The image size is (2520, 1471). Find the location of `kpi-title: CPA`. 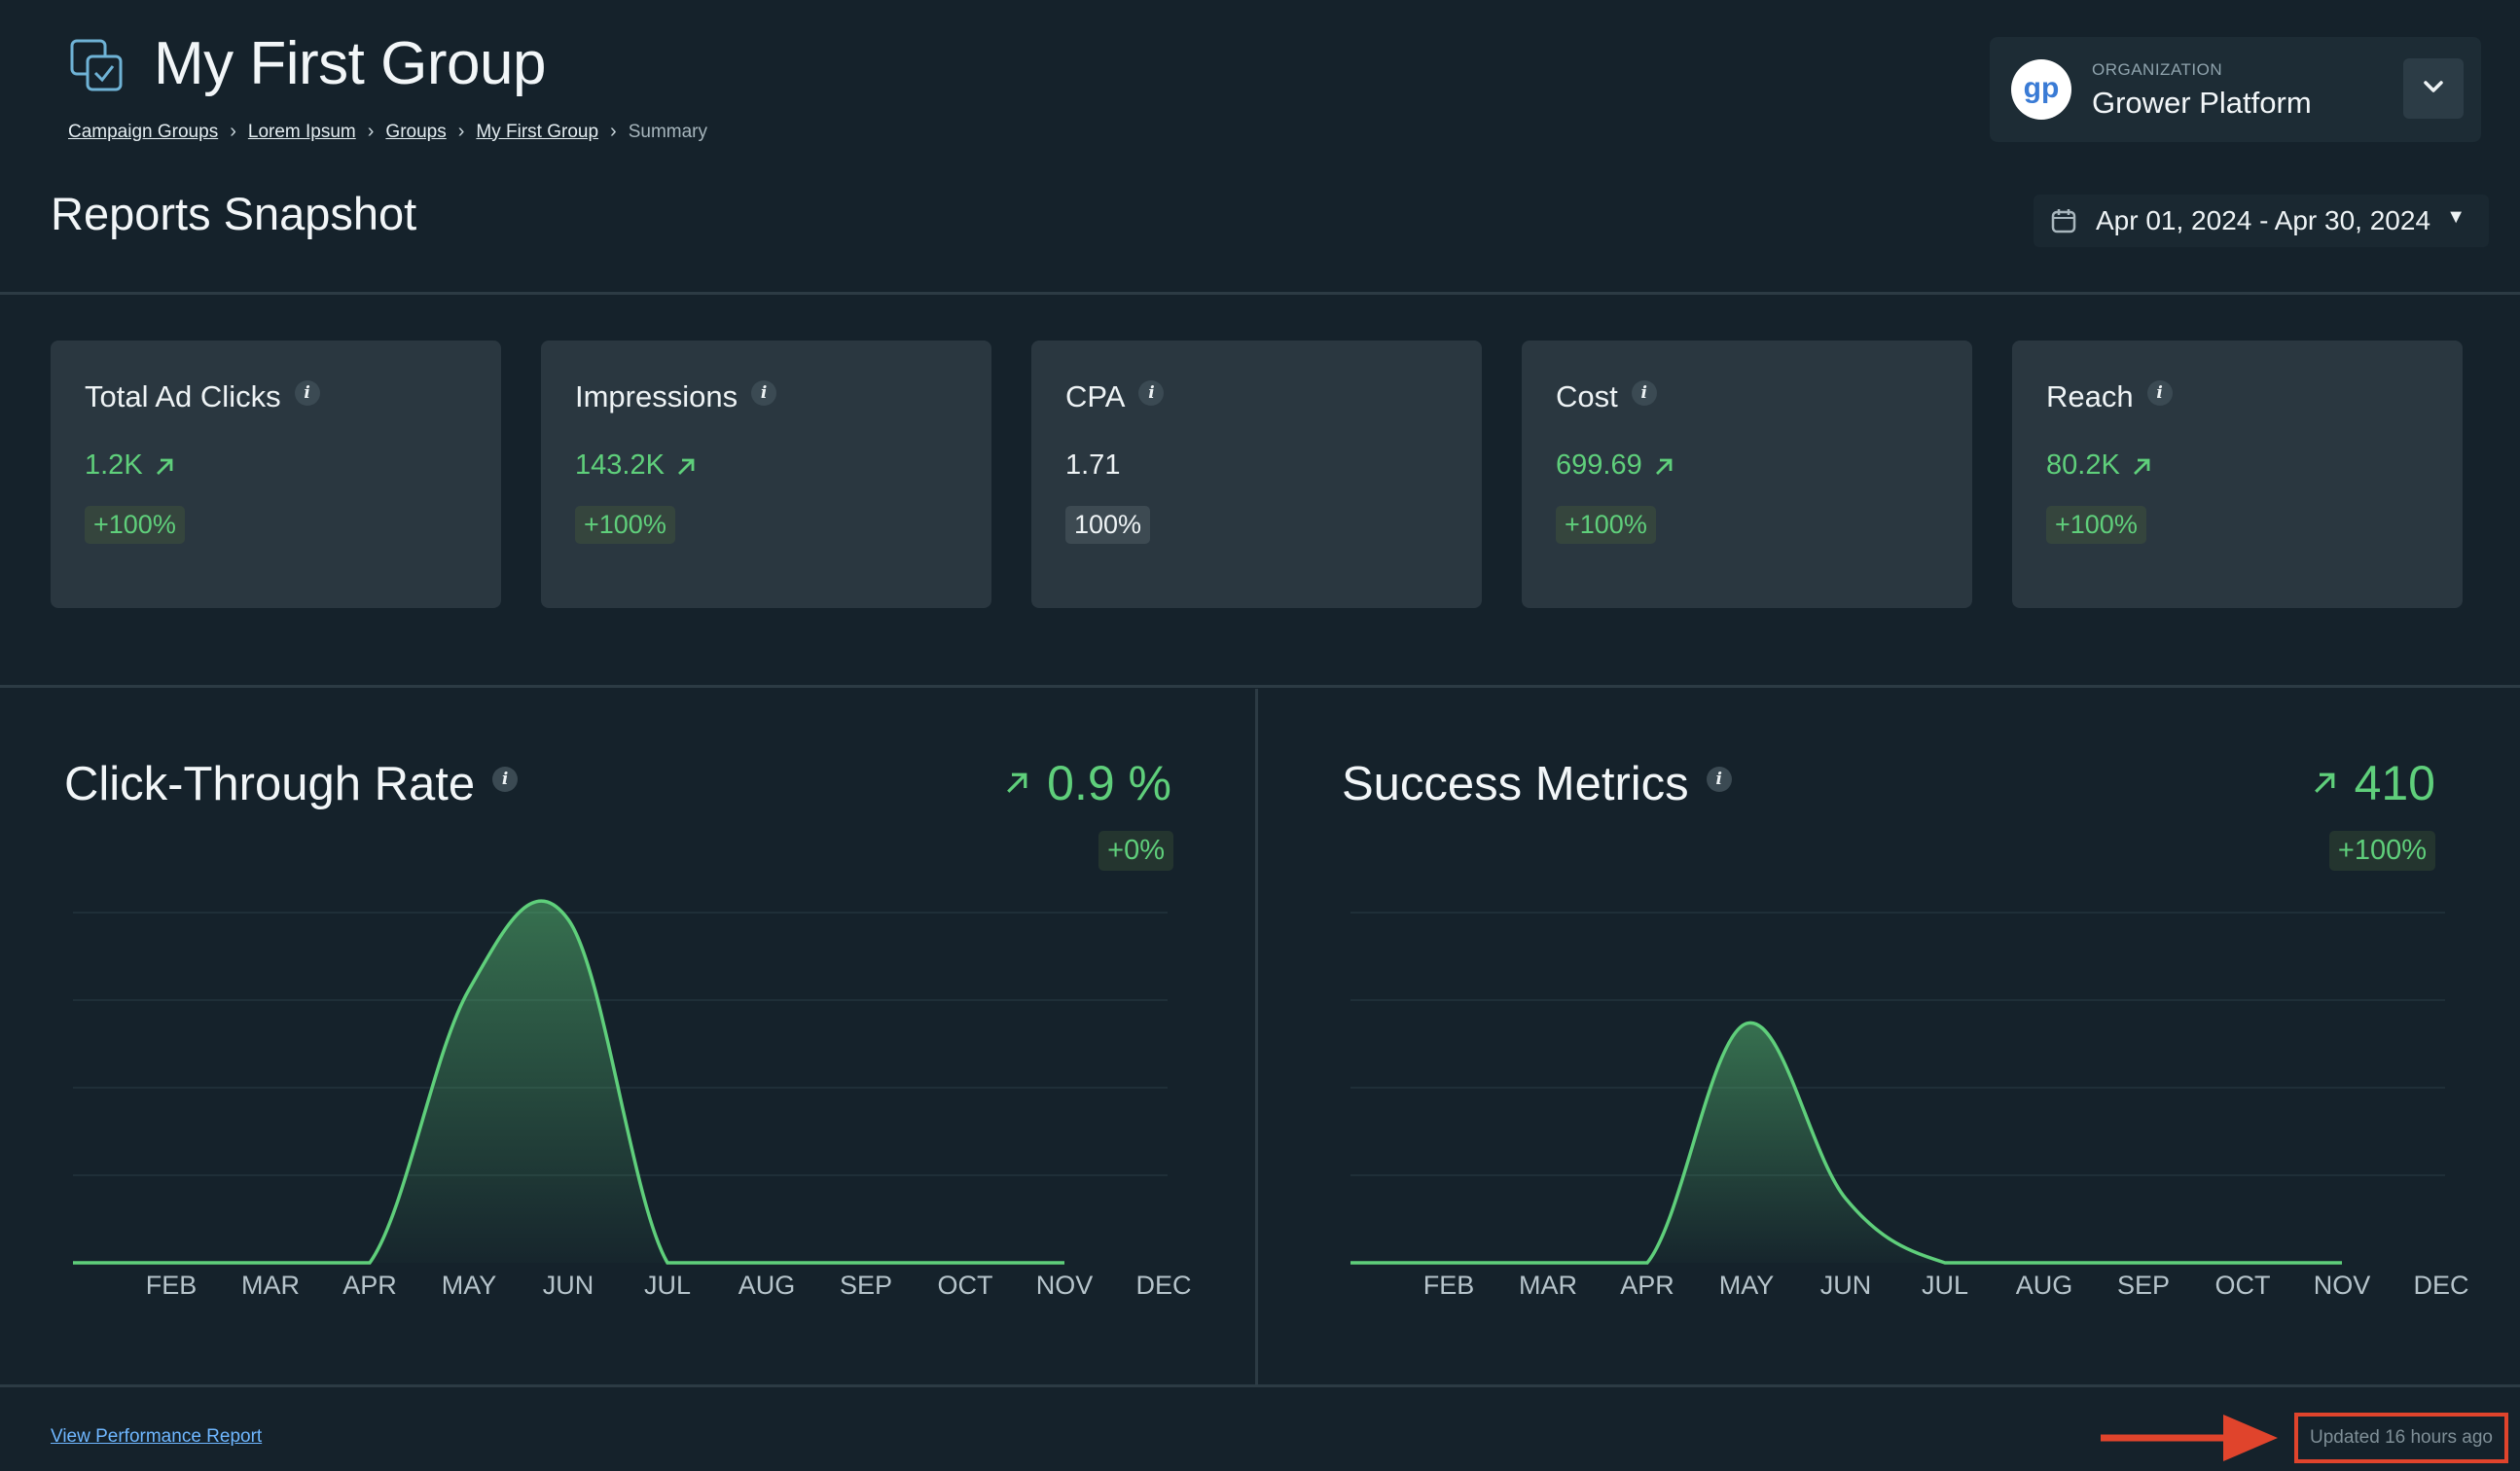

kpi-title: CPA is located at coordinates (1095, 396).